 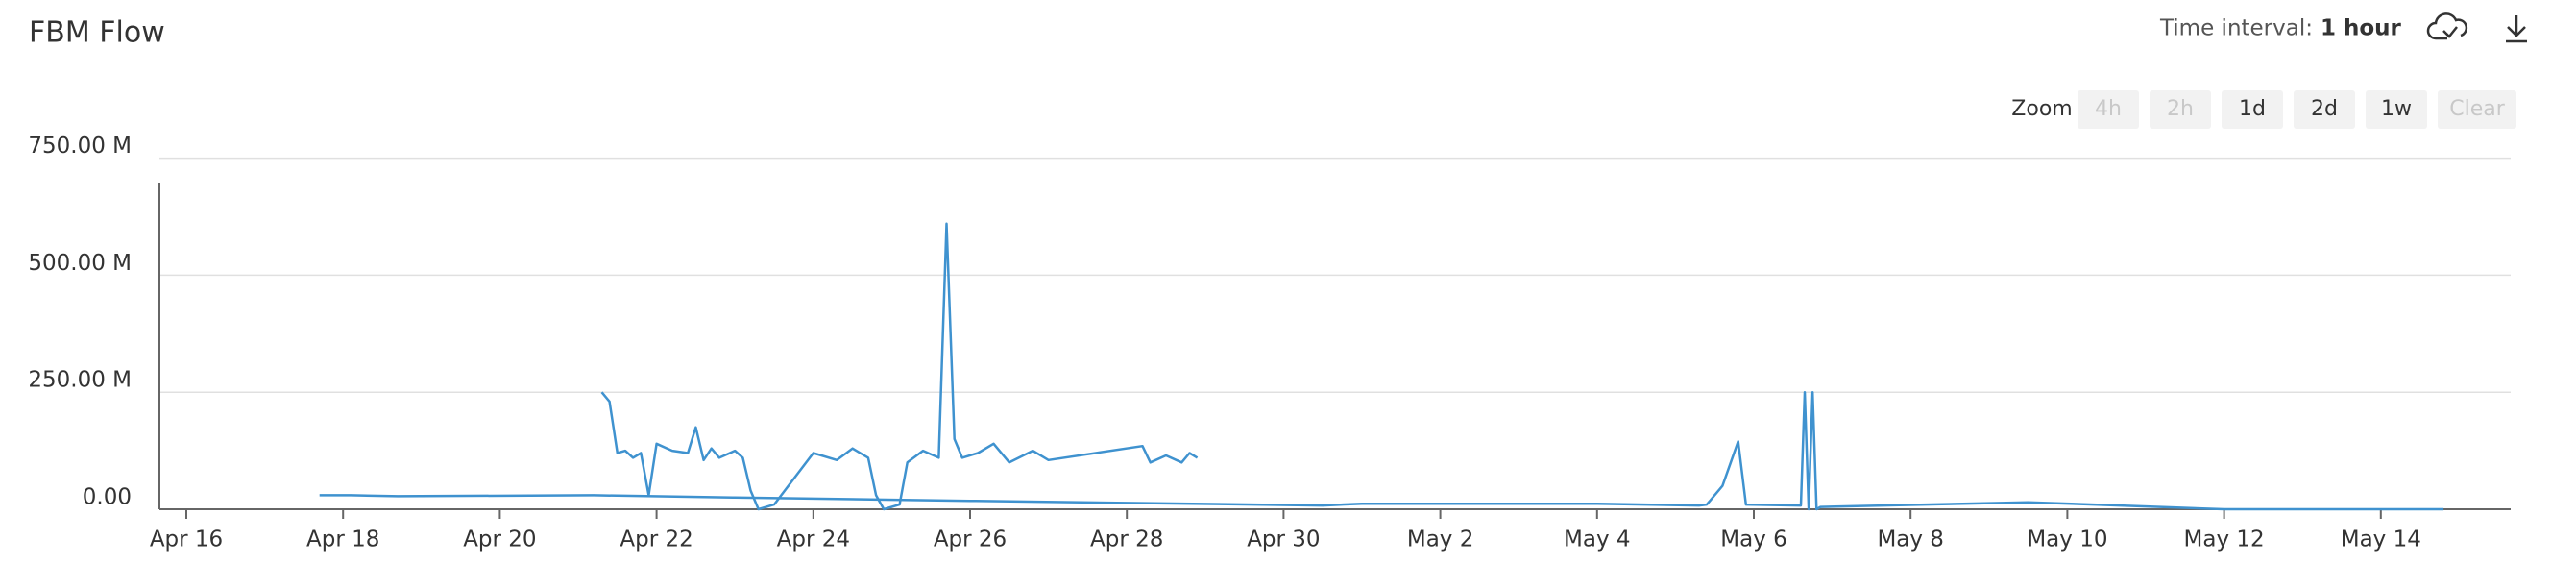 What do you see at coordinates (1440, 540) in the screenshot?
I see `x-tick-label: May 2` at bounding box center [1440, 540].